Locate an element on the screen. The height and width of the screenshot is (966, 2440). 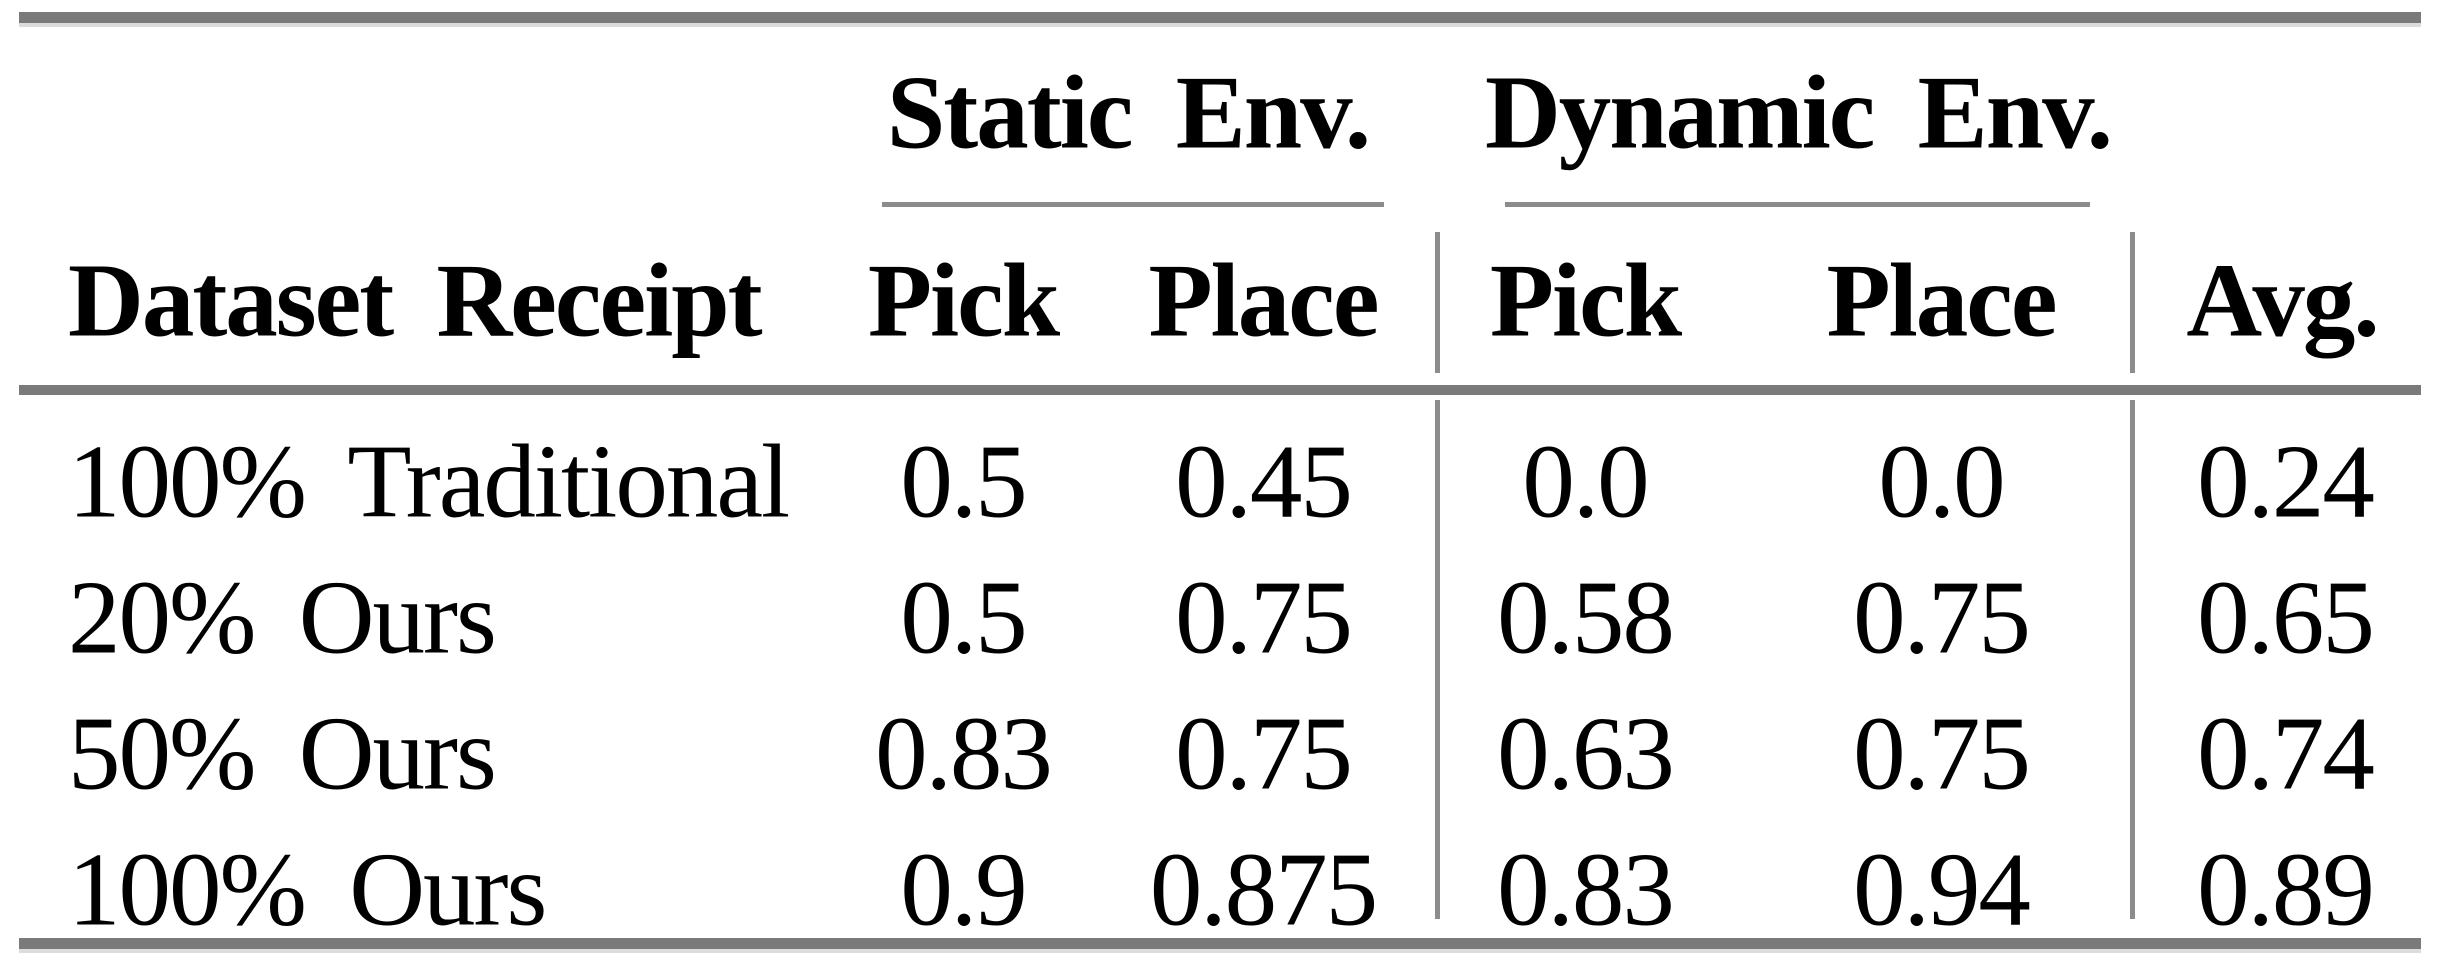
column-group-label-static: Static Env. is located at coordinates (1128, 112).